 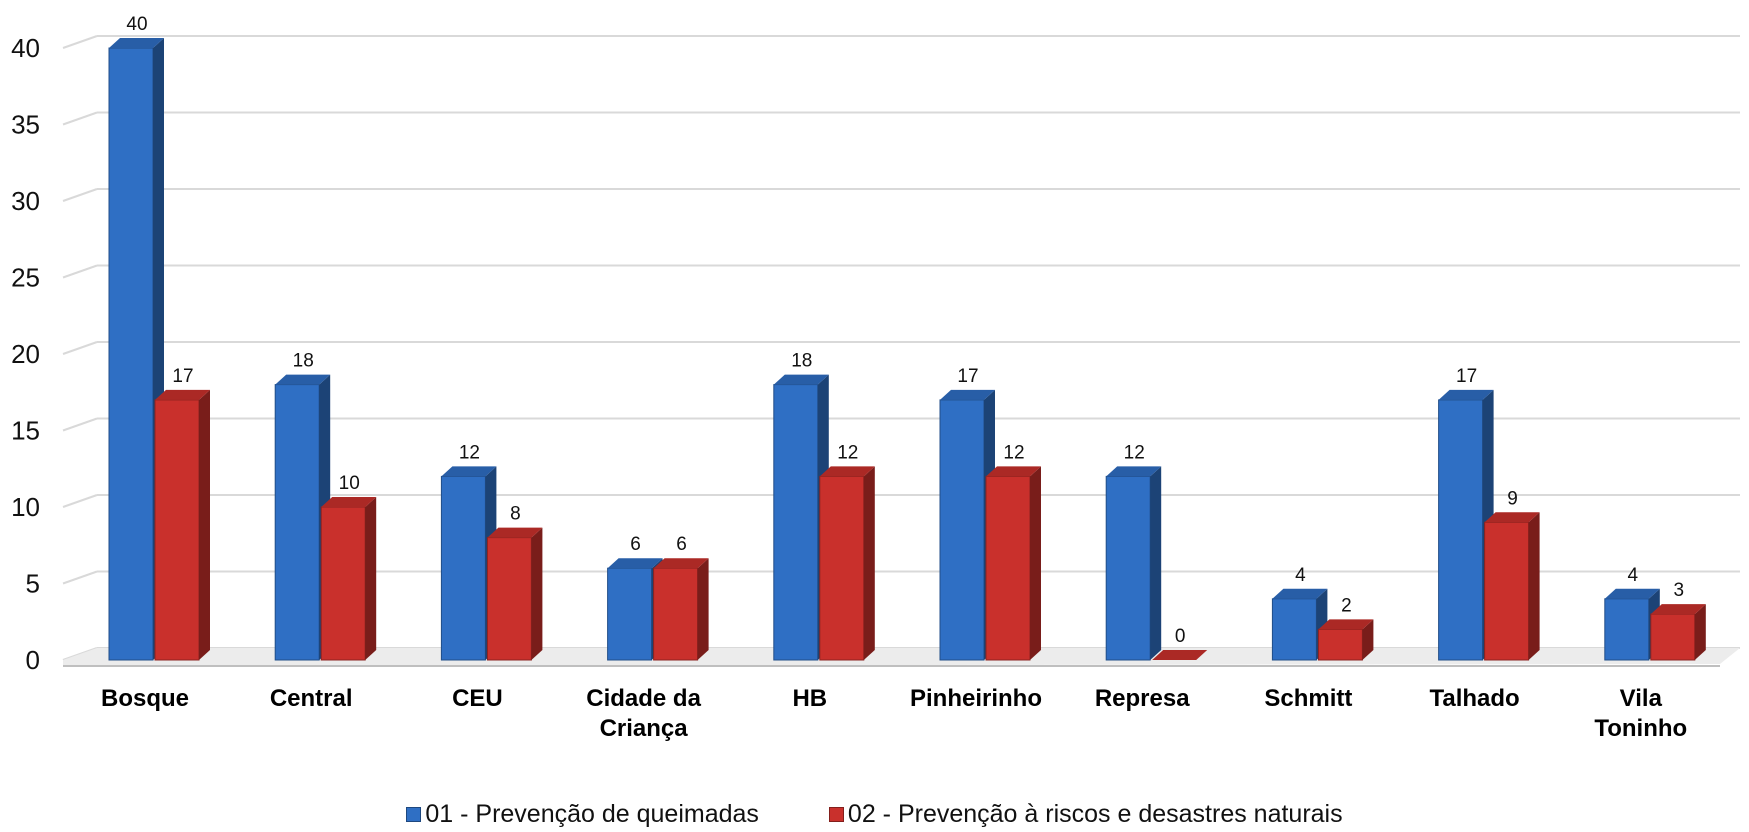 What do you see at coordinates (349, 483) in the screenshot?
I see `data-label: 10` at bounding box center [349, 483].